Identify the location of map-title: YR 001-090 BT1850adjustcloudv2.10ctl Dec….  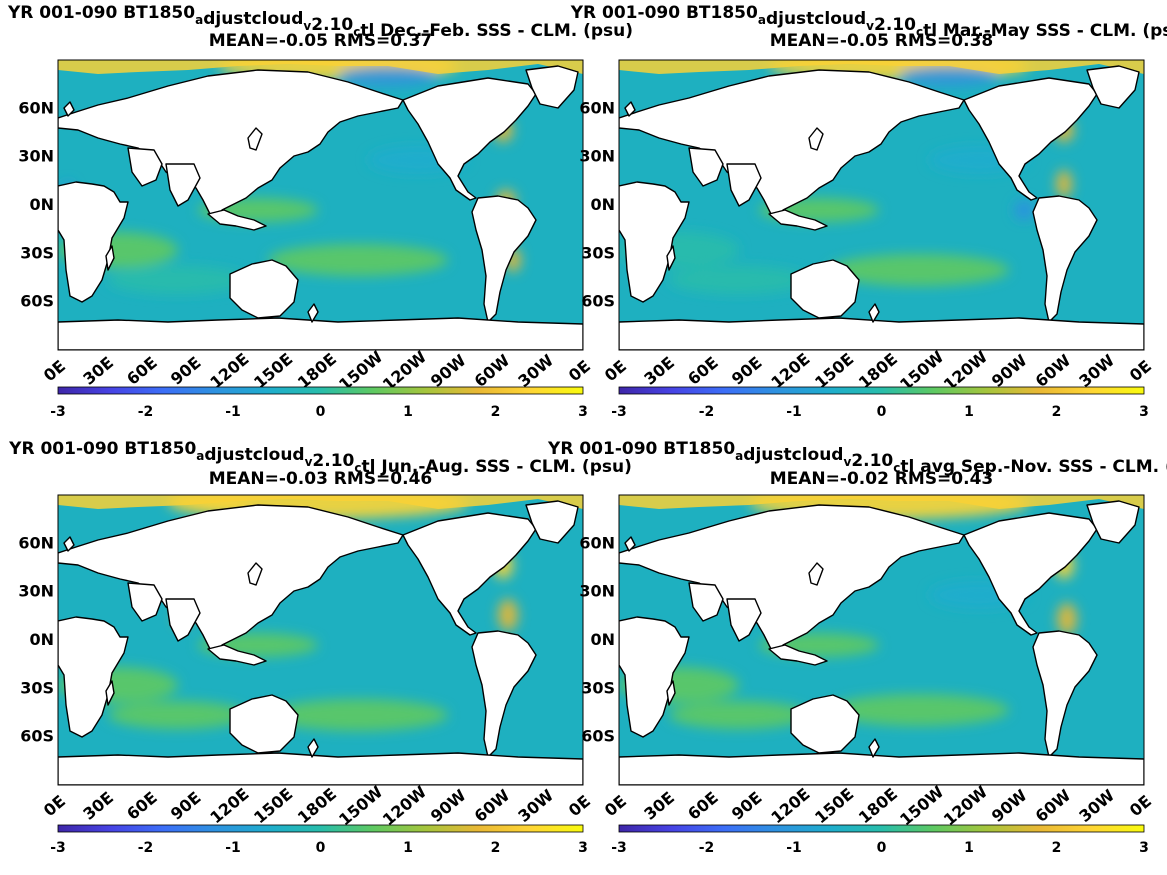
(320, 22).